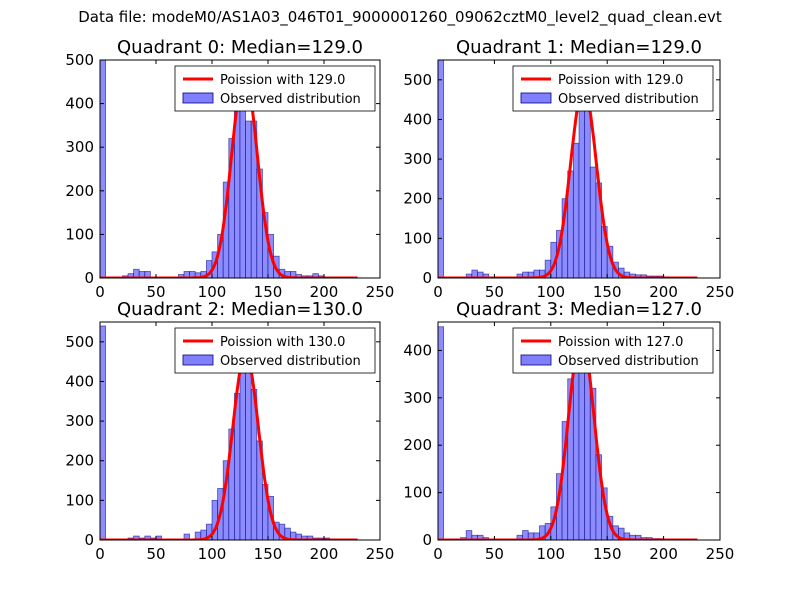 This screenshot has width=800, height=600. Describe the element at coordinates (620, 342) in the screenshot. I see `legend-poisson-label: Poission with 127.0` at that location.